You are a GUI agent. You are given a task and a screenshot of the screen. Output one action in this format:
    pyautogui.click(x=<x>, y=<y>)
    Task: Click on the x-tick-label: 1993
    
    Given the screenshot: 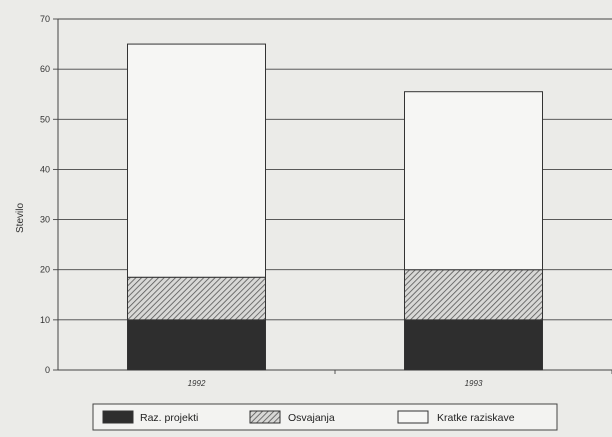 What is the action you would take?
    pyautogui.click(x=474, y=383)
    